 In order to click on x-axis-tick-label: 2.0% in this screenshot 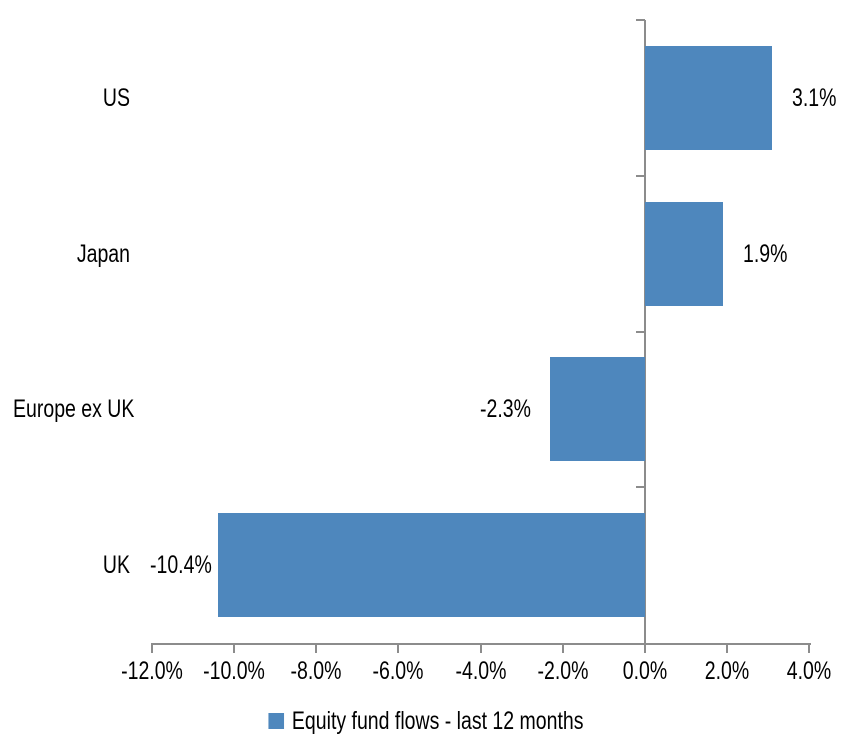, I will do `click(727, 671)`.